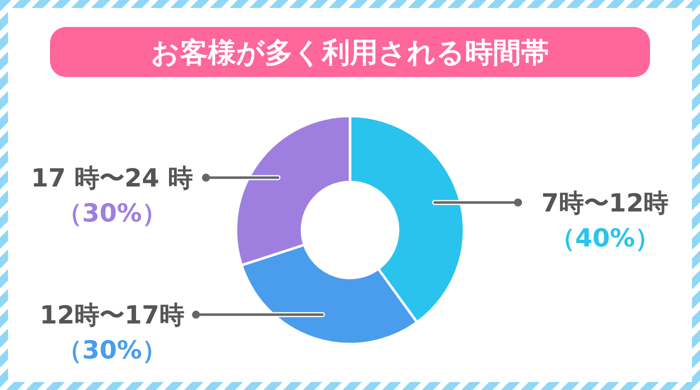 Image resolution: width=700 pixels, height=390 pixels. Describe the element at coordinates (112, 315) in the screenshot. I see `slice-label: 12時〜17時` at that location.